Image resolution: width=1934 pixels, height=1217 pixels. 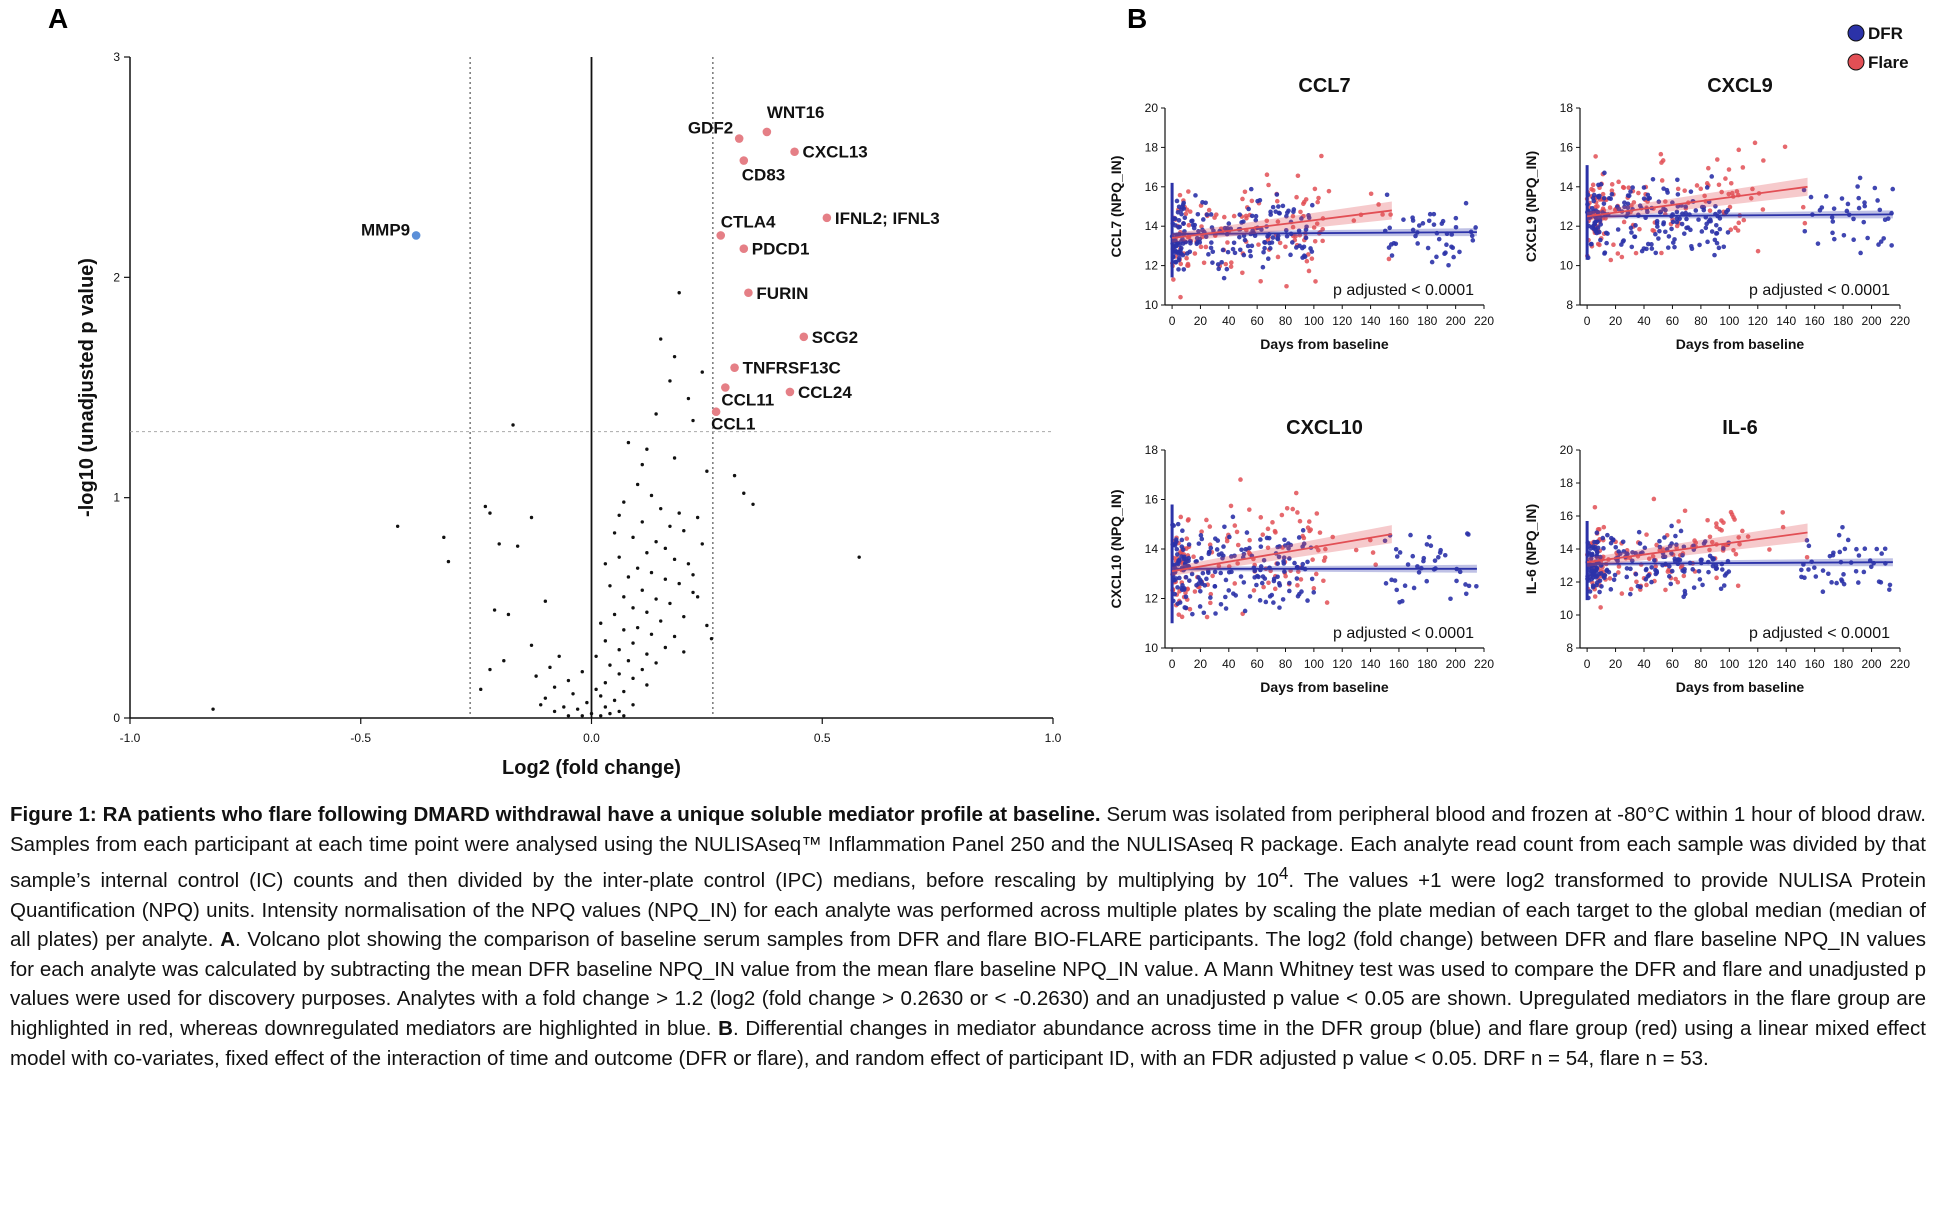 I want to click on time-plot-x-tick-label: 220, so click(x=1900, y=664).